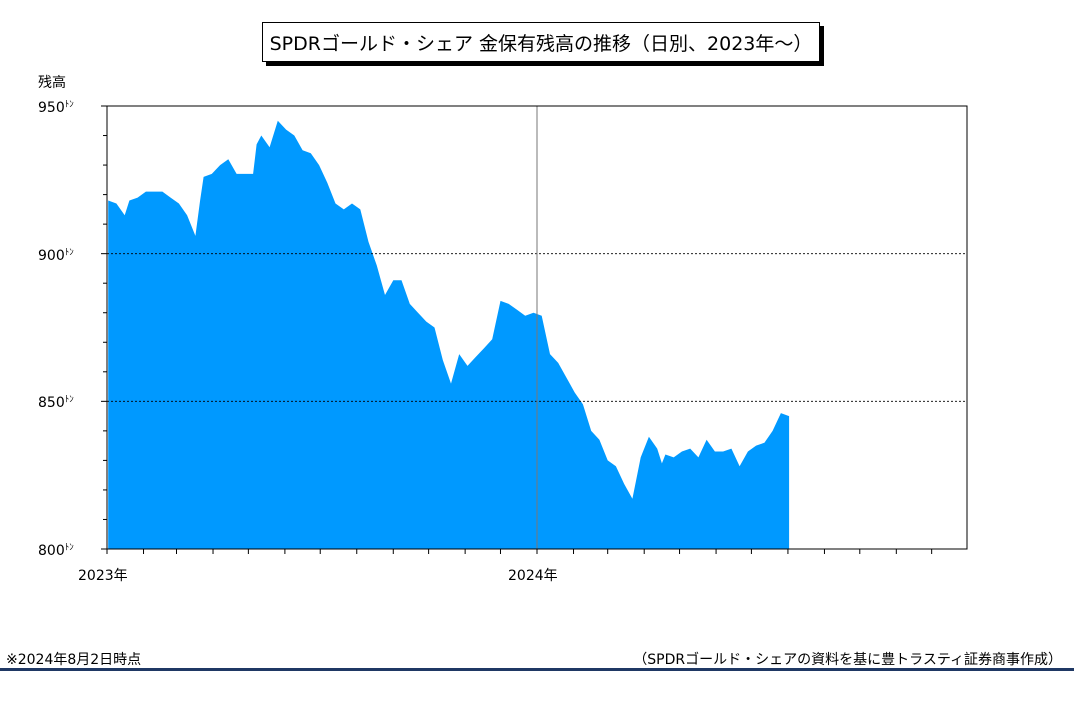 Image resolution: width=1074 pixels, height=707 pixels. Describe the element at coordinates (847, 660) in the screenshot. I see `source-note: （SPDRゴールド・シェアの資料を基に豊トラスティ証券商事作成）` at that location.